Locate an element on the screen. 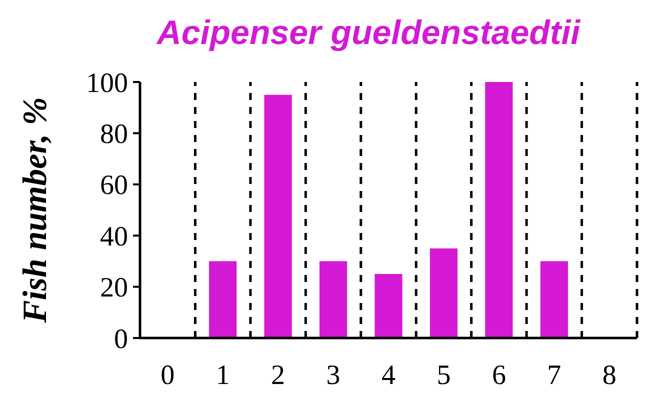 Image resolution: width=663 pixels, height=404 pixels. x-tick-label: 1 is located at coordinates (223, 375).